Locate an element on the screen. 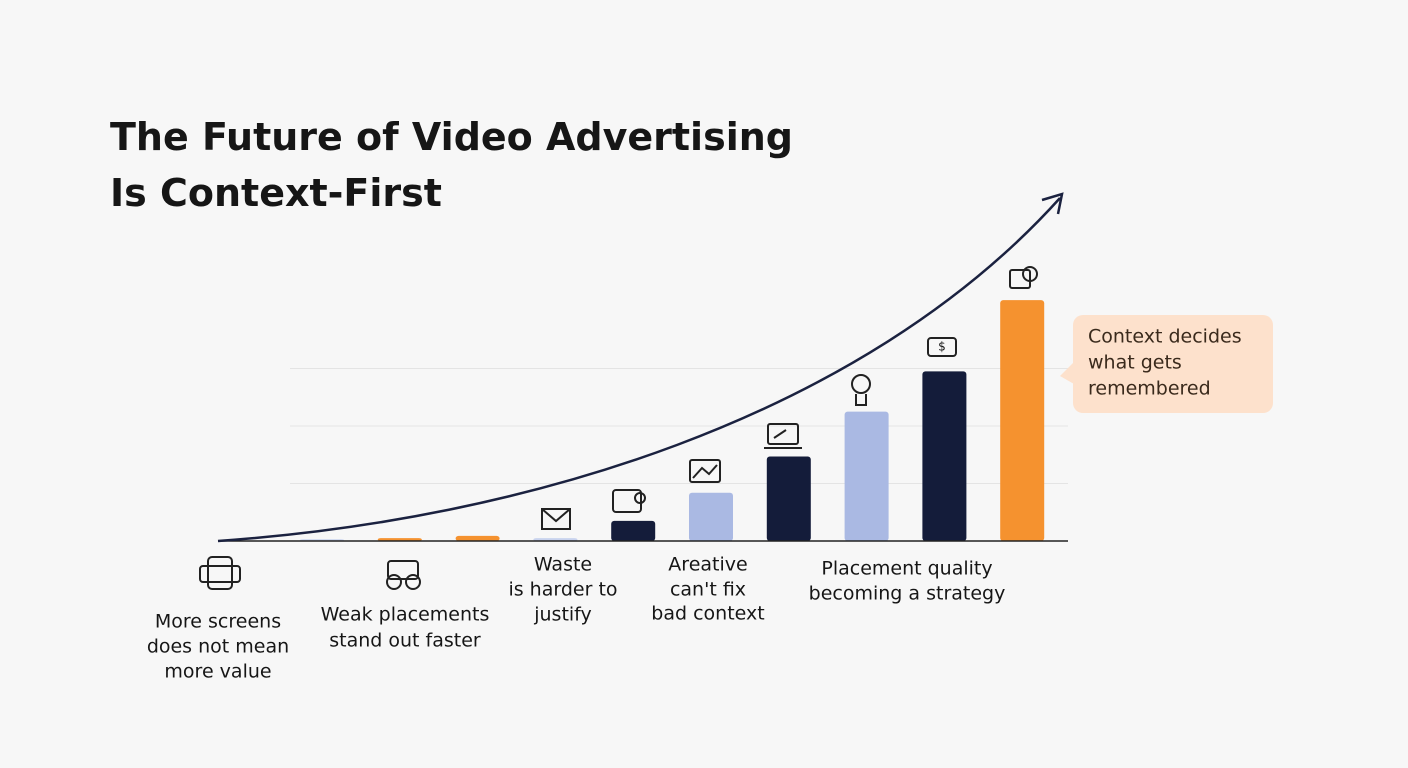 This screenshot has width=1408, height=768. callout: Context decides what gets remembered is located at coordinates (1166, 364).